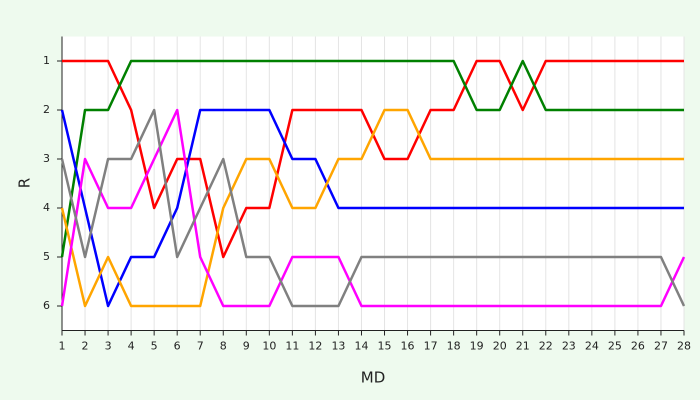 This screenshot has width=700, height=400. I want to click on x-tick-label: 11, so click(292, 346).